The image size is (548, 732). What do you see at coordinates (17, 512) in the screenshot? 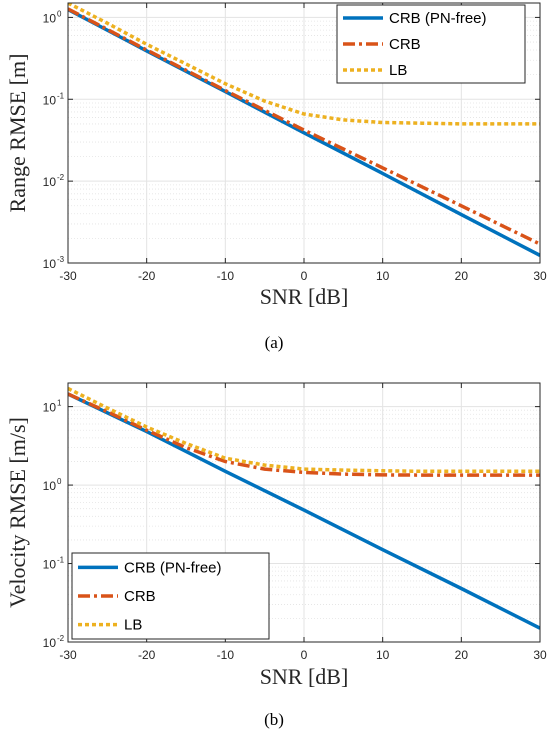
I see `y-axis-label: Velocity RMSE [m/s]` at bounding box center [17, 512].